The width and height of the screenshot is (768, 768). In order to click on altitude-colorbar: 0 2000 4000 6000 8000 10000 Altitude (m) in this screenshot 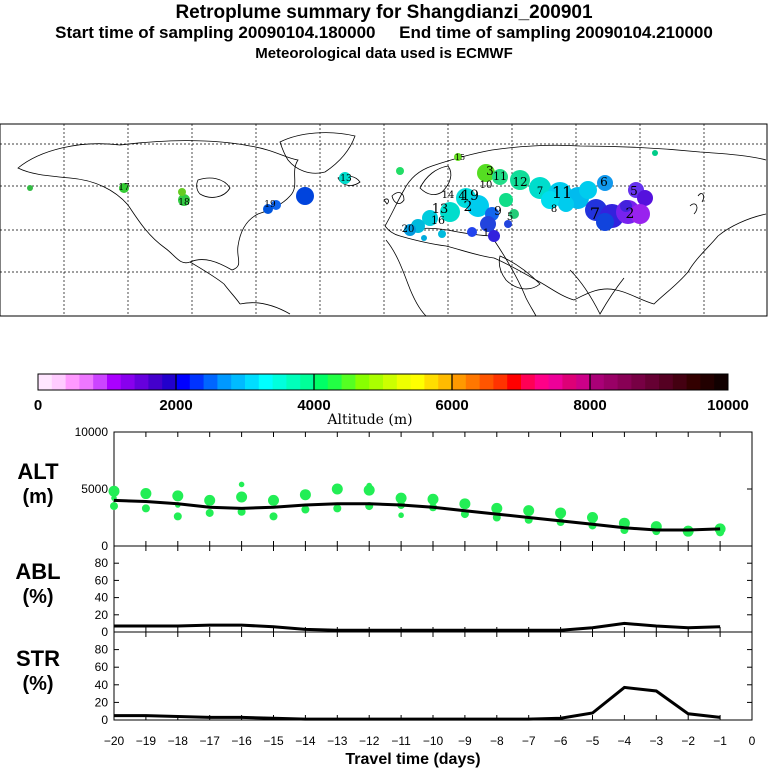, I will do `click(391, 400)`.